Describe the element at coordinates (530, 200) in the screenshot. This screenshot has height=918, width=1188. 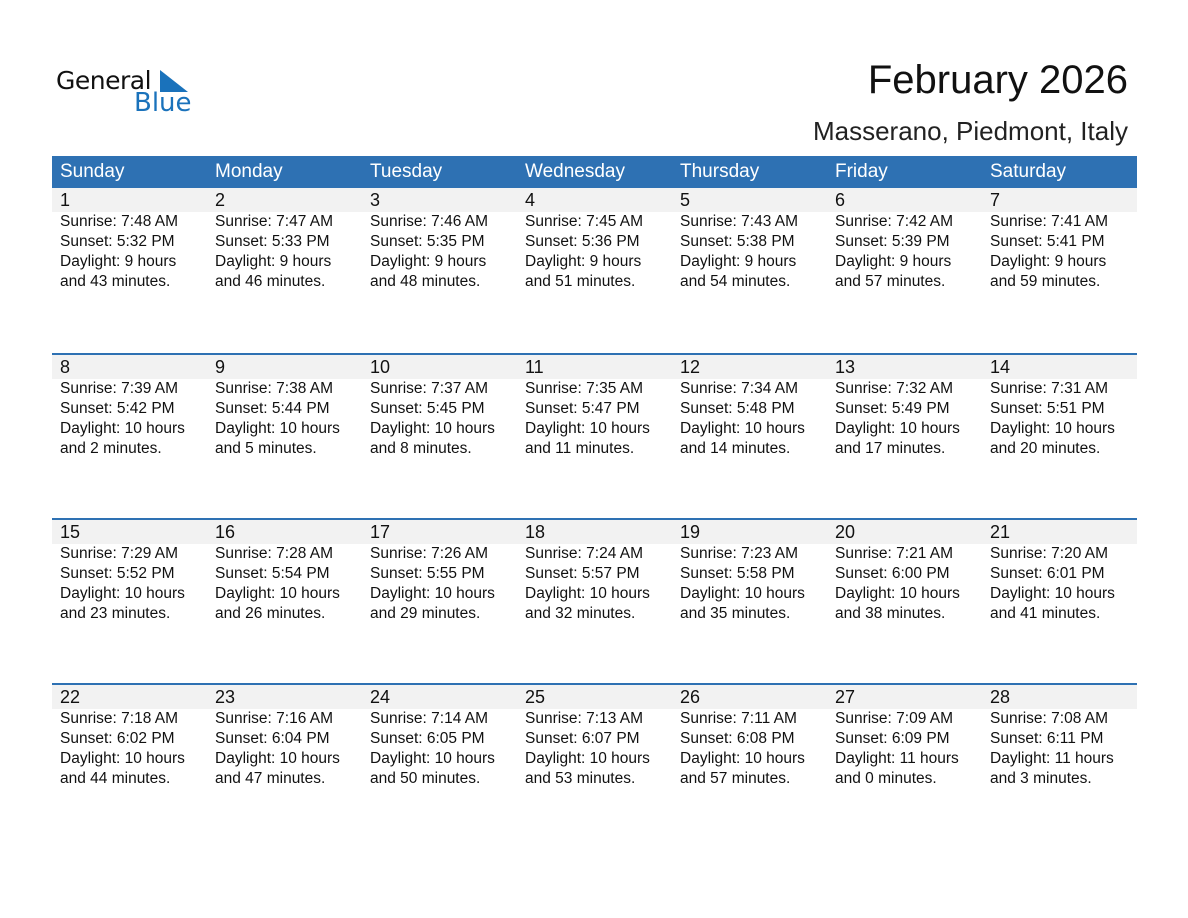
I see `day-number: 4` at that location.